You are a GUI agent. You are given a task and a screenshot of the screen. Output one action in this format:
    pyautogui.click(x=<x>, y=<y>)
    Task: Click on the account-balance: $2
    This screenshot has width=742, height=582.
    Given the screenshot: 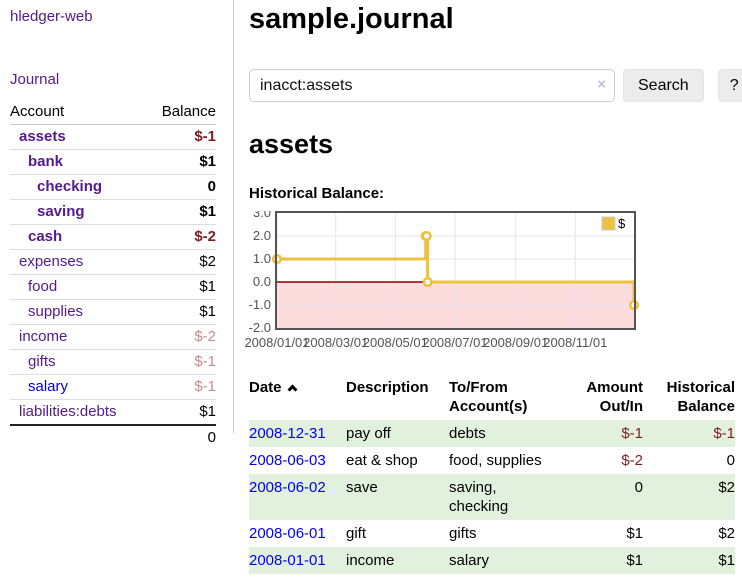 What is the action you would take?
    pyautogui.click(x=181, y=262)
    